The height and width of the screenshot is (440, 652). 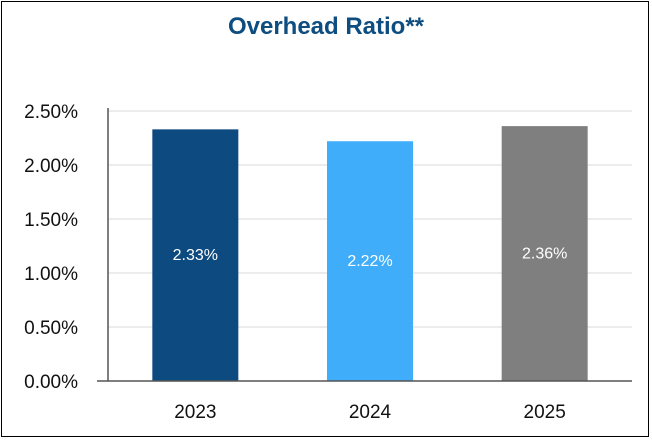 What do you see at coordinates (51, 328) in the screenshot?
I see `y-tick-label: 0.50%` at bounding box center [51, 328].